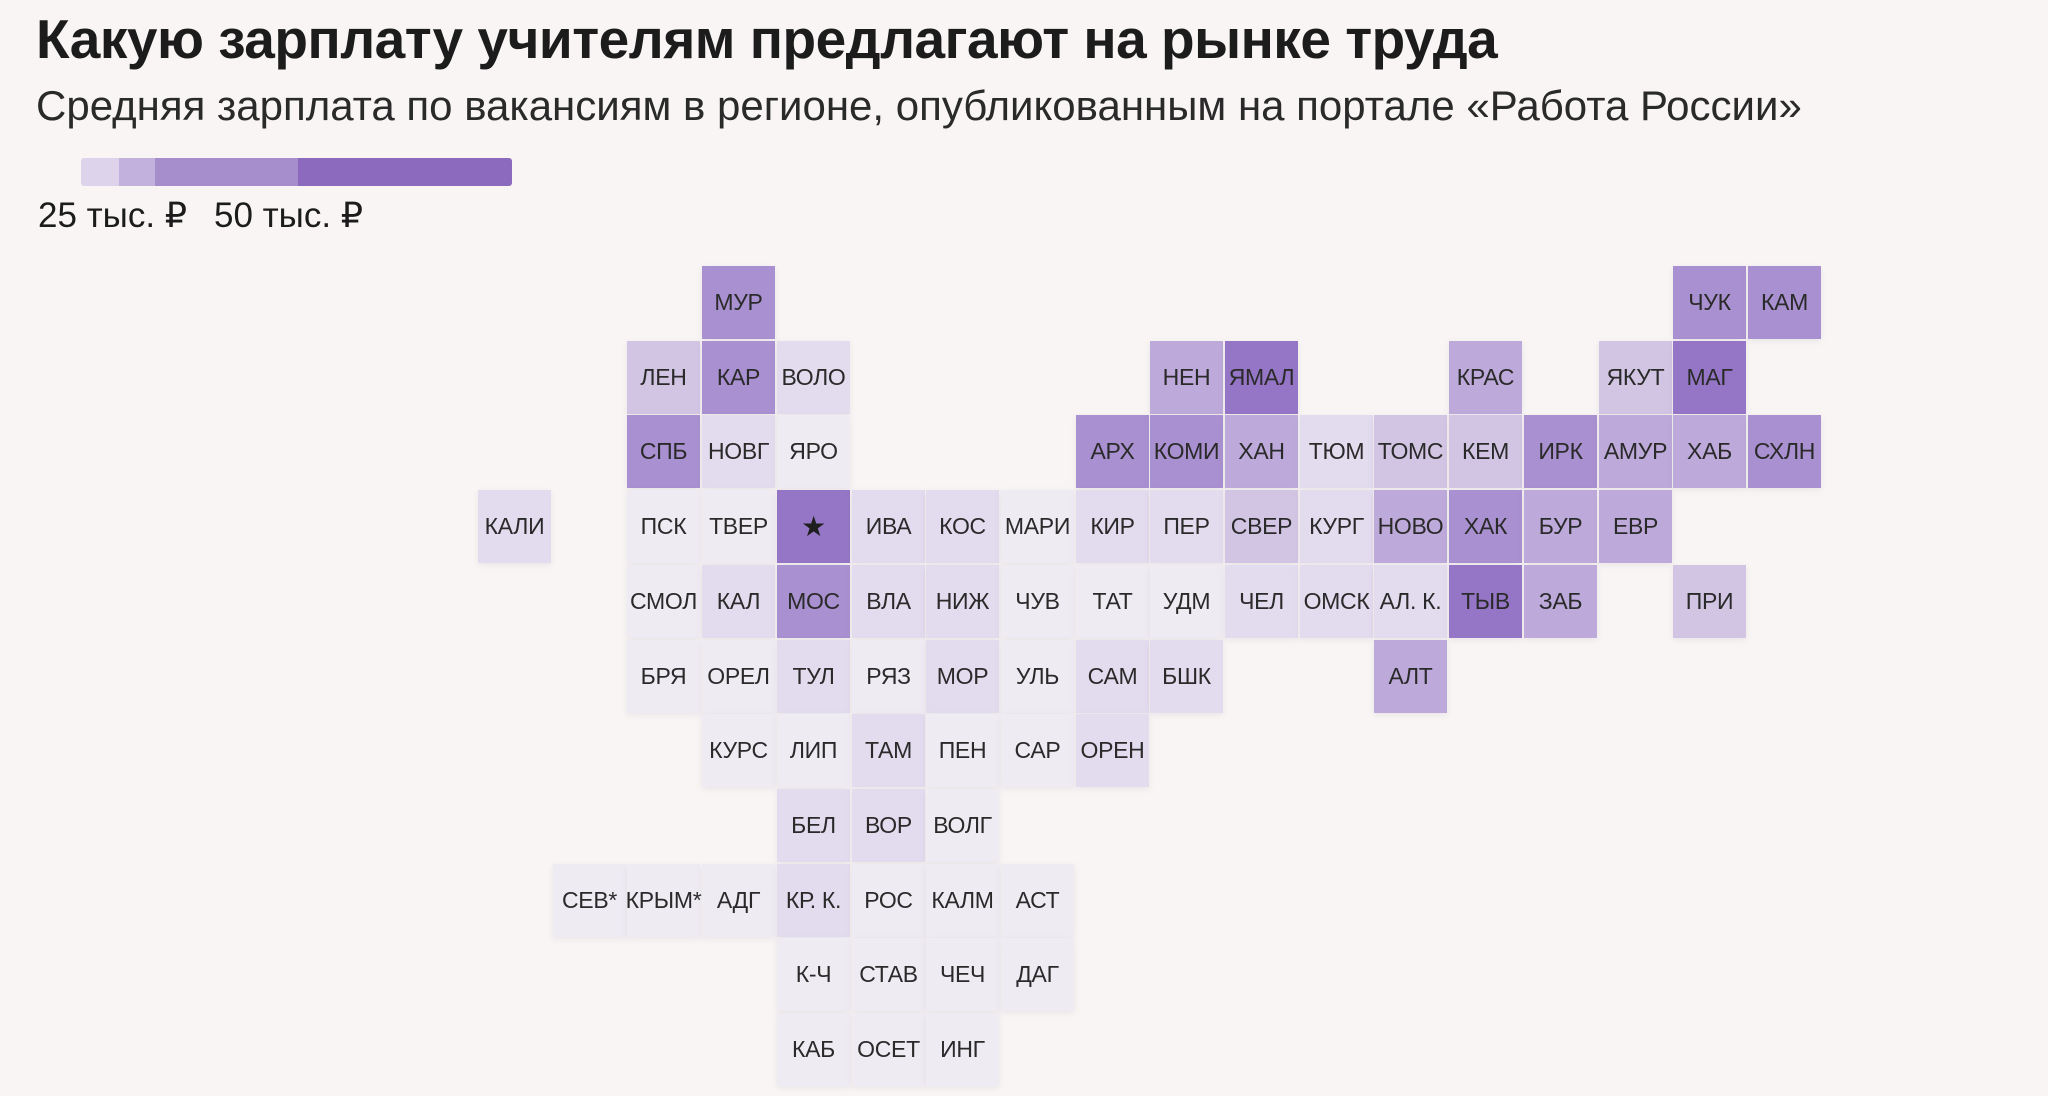 The height and width of the screenshot is (1096, 2048). Describe the element at coordinates (1186, 676) in the screenshot. I see `region-tile: БШК` at that location.